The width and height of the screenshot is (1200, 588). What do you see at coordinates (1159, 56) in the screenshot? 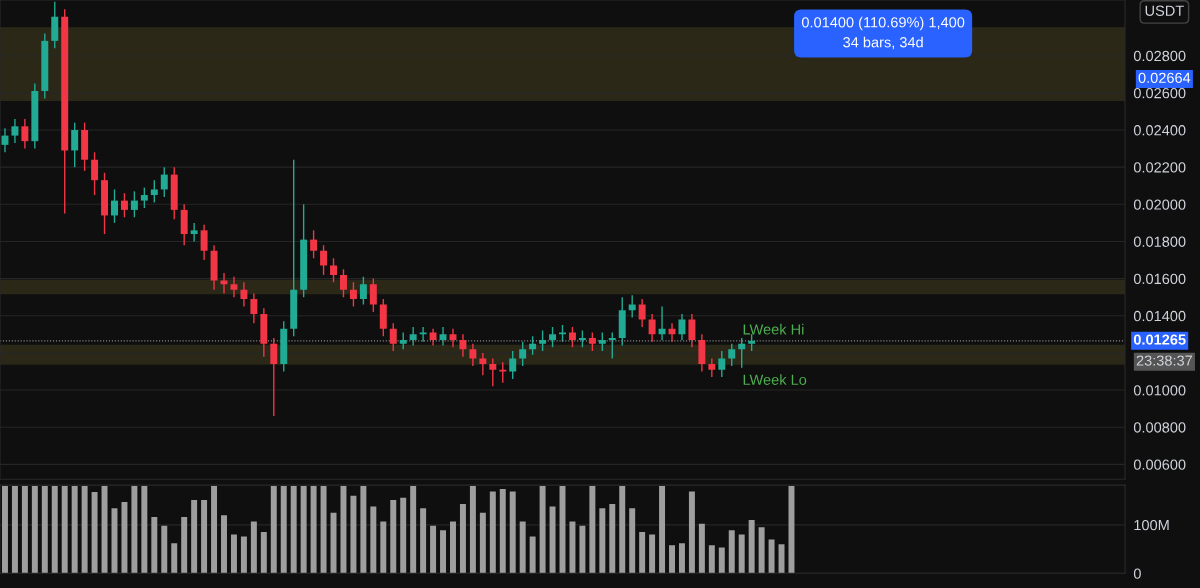
I see `y-tick-label: 0.02800` at bounding box center [1159, 56].